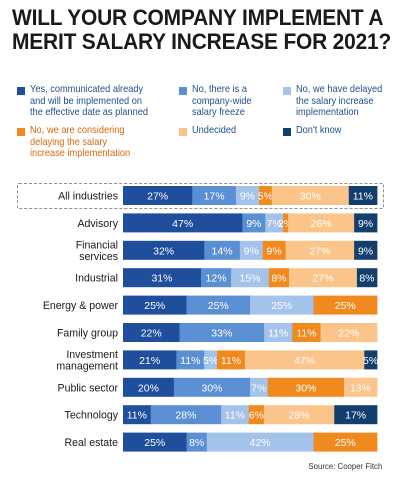  What do you see at coordinates (249, 279) in the screenshot?
I see `data-label: 15%` at bounding box center [249, 279].